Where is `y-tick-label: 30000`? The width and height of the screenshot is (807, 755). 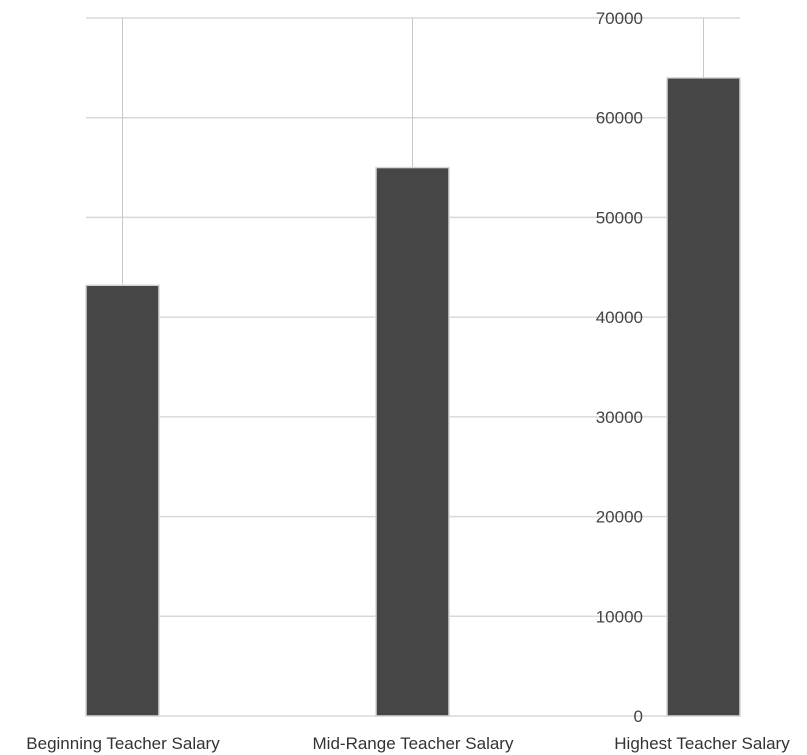
y-tick-label: 30000 is located at coordinates (619, 417).